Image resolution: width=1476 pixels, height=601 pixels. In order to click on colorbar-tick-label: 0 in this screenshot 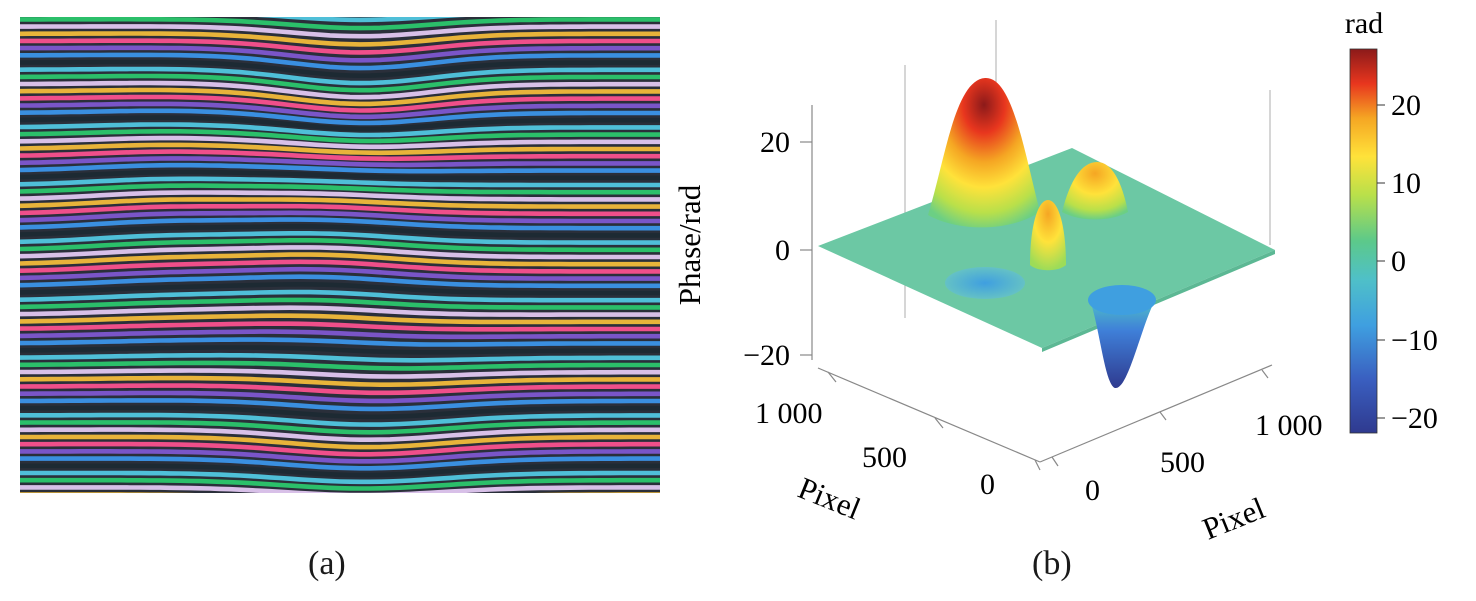, I will do `click(1398, 261)`.